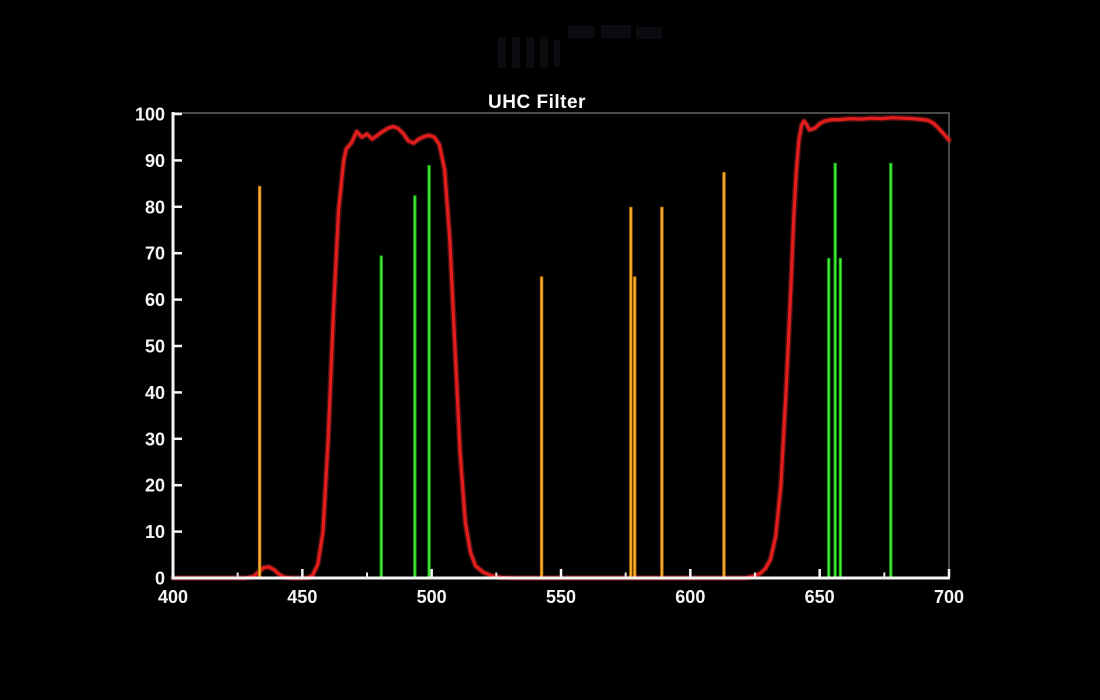 The width and height of the screenshot is (1100, 700). Describe the element at coordinates (155, 486) in the screenshot. I see `y-tick-label: 20` at that location.